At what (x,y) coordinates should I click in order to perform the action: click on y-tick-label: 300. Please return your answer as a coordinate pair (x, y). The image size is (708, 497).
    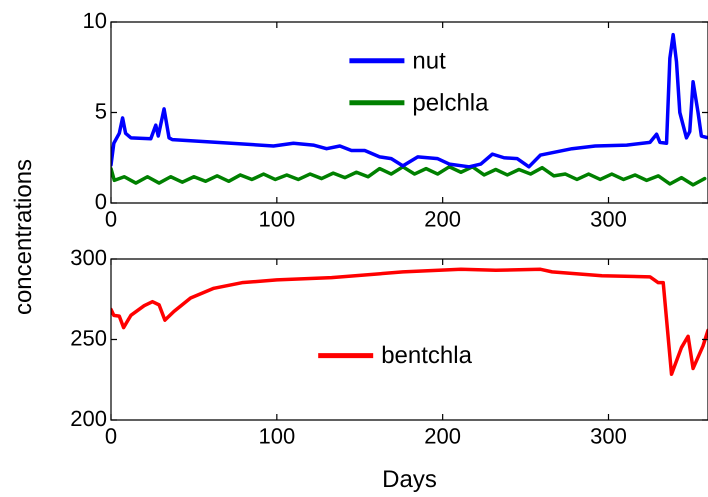
    Looking at the image, I should click on (88, 257).